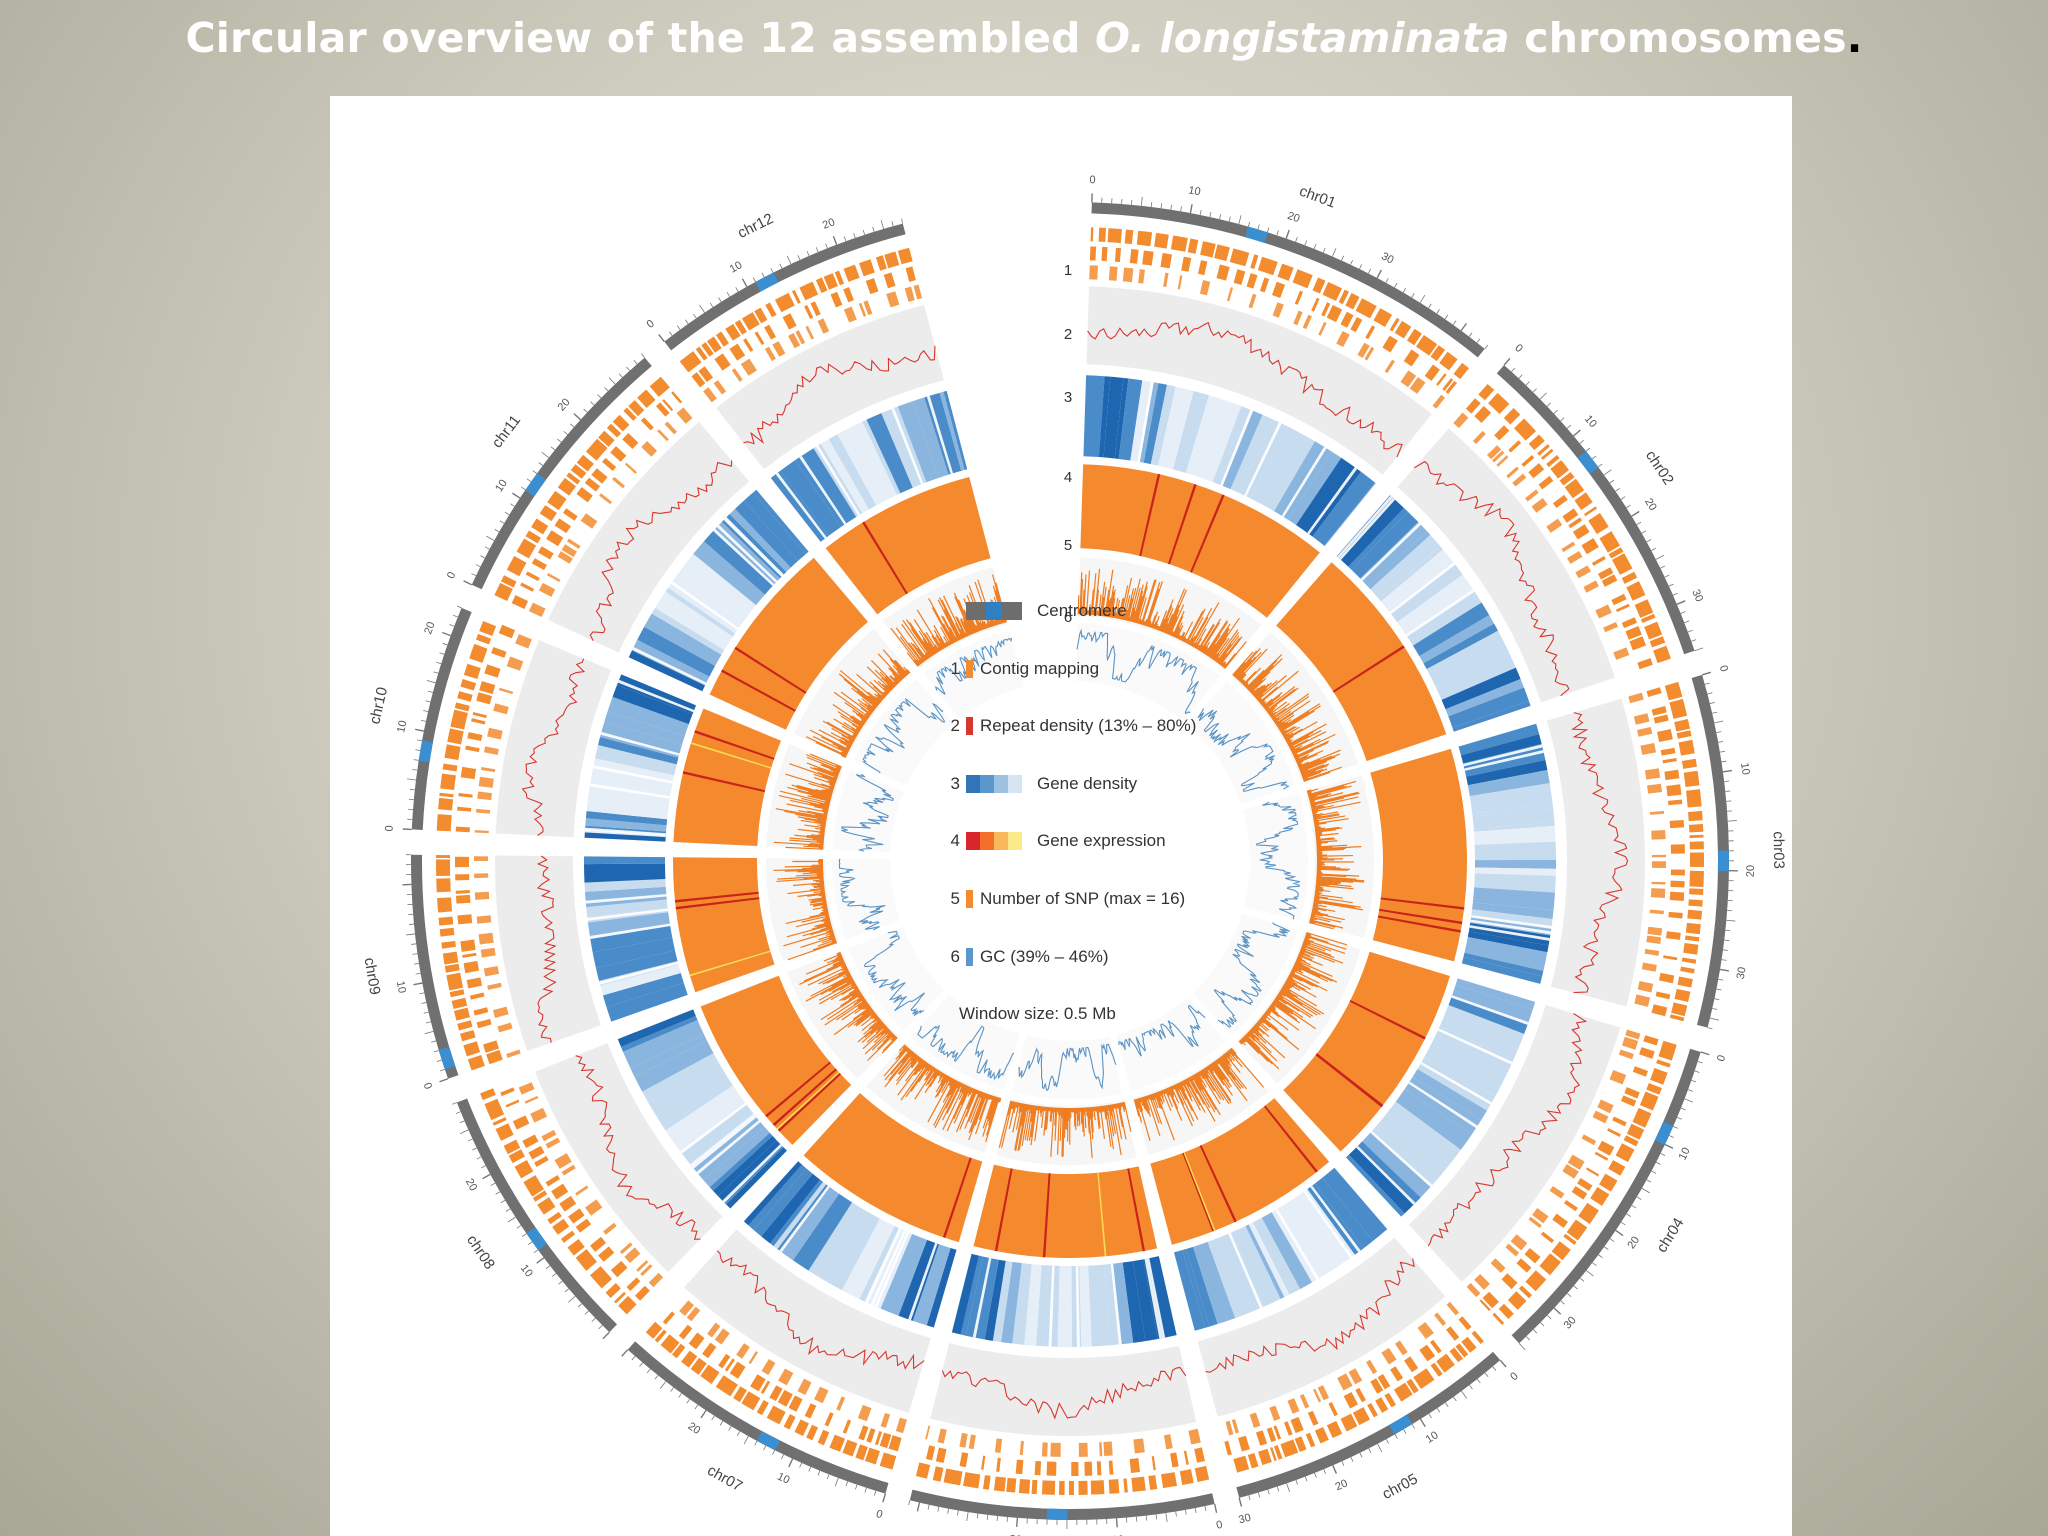 The image size is (2048, 1536). What do you see at coordinates (1067, 1067) in the screenshot?
I see `gc-content-line` at bounding box center [1067, 1067].